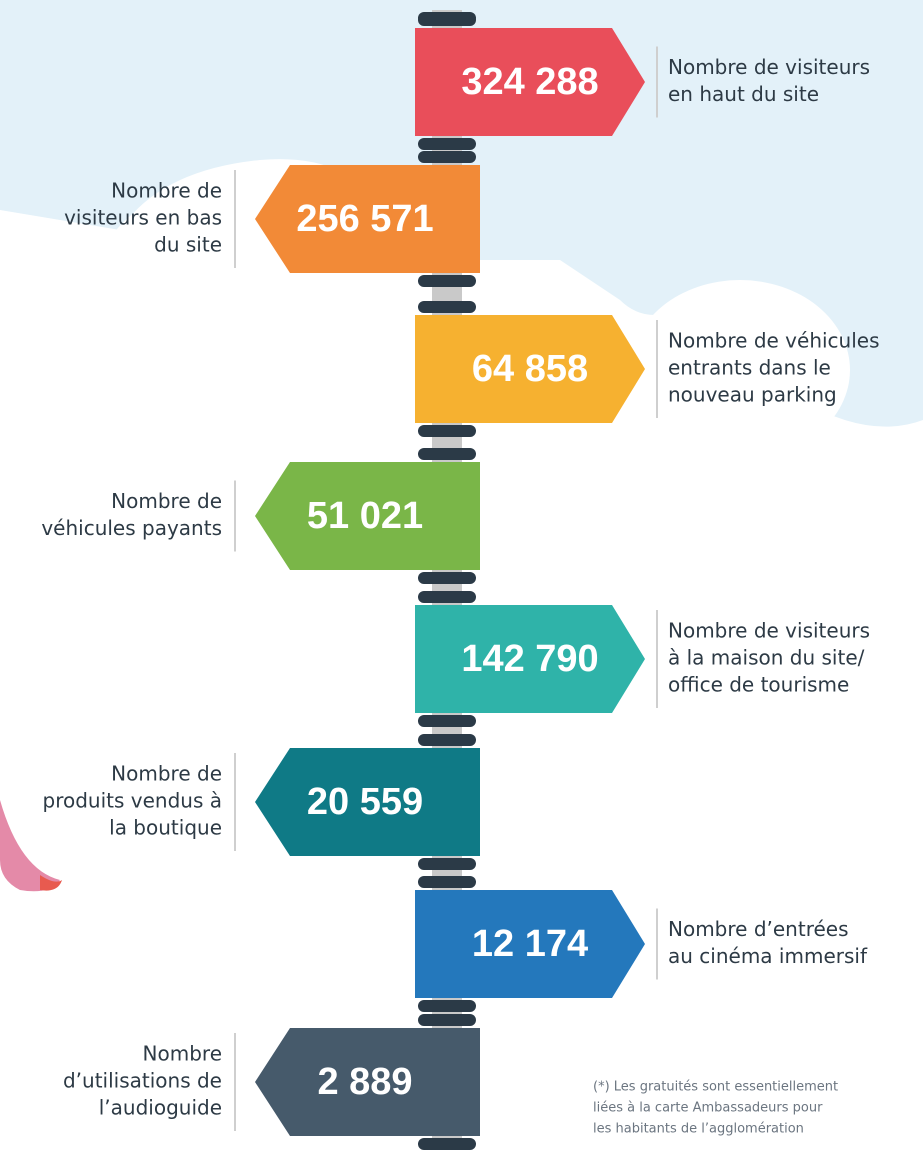  I want to click on sign-label: en haut du site, so click(743, 94).